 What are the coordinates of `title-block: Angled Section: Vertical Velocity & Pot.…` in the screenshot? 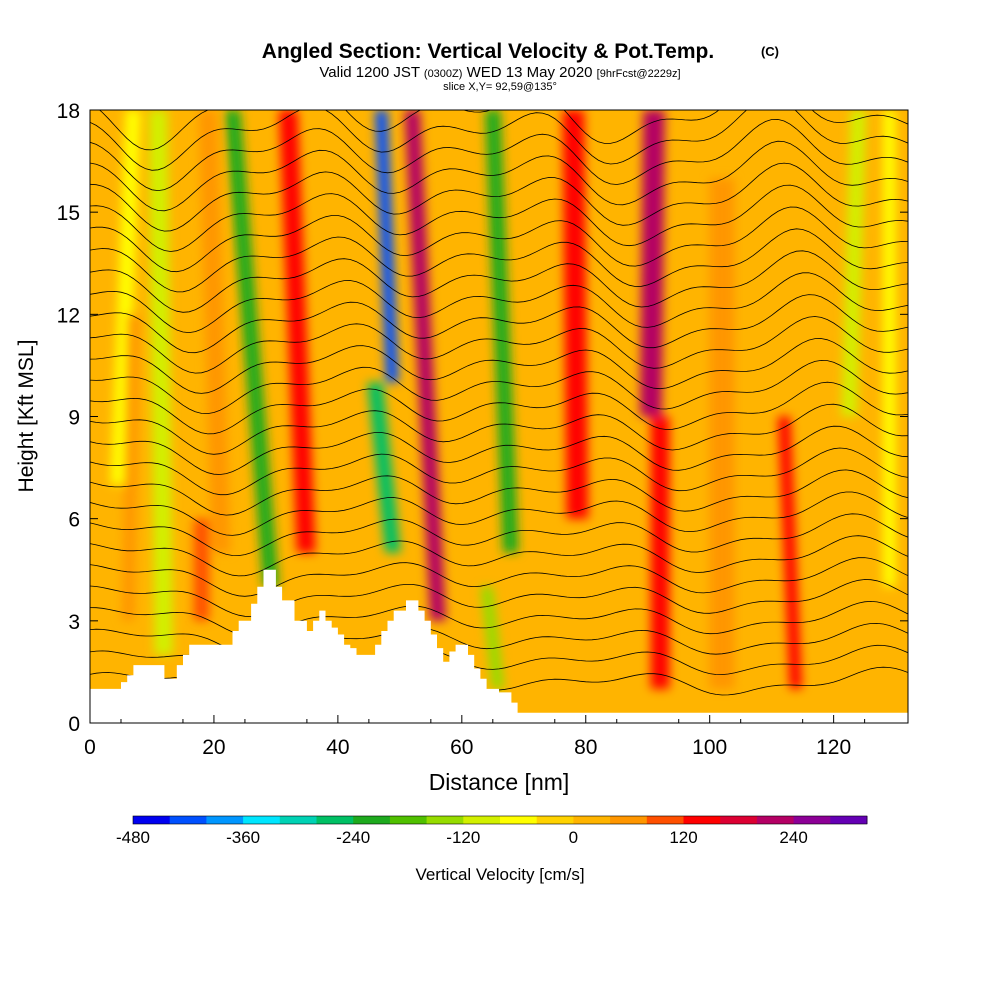 It's located at (520, 66).